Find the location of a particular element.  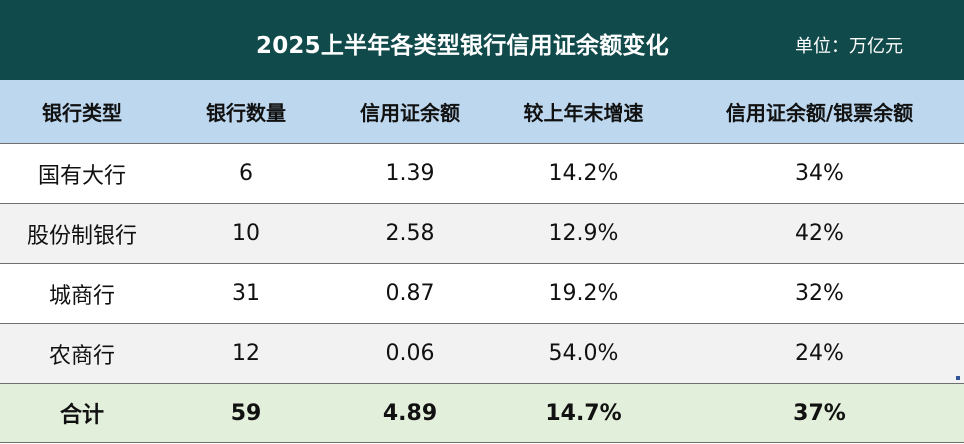

credit-balance-cell: 1.39 is located at coordinates (410, 173).